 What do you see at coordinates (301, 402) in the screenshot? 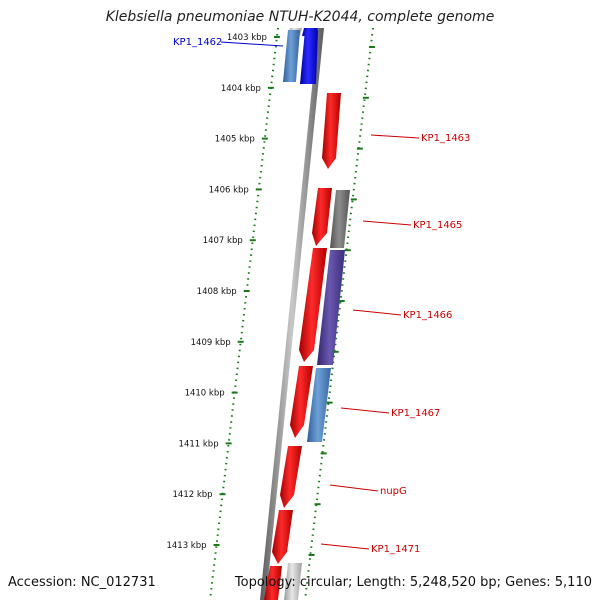
I see `gene-feature-kp1-1467-red` at bounding box center [301, 402].